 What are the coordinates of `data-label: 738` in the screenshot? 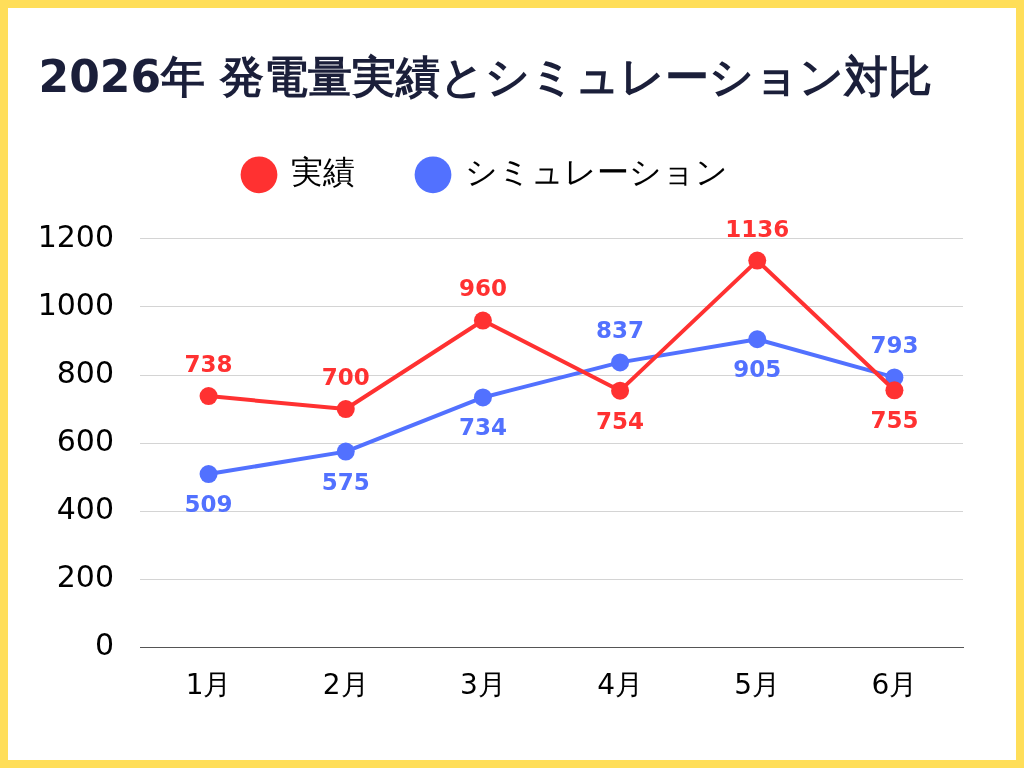 It's located at (208, 364).